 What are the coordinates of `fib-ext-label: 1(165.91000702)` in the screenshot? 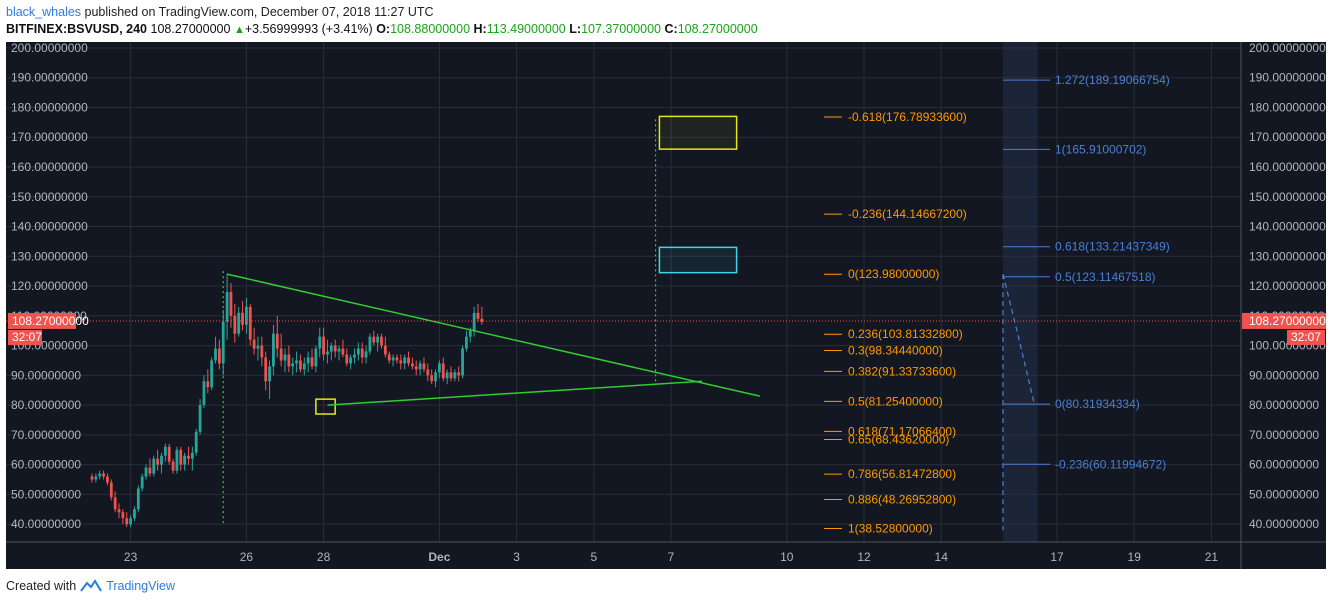 It's located at (1100, 149).